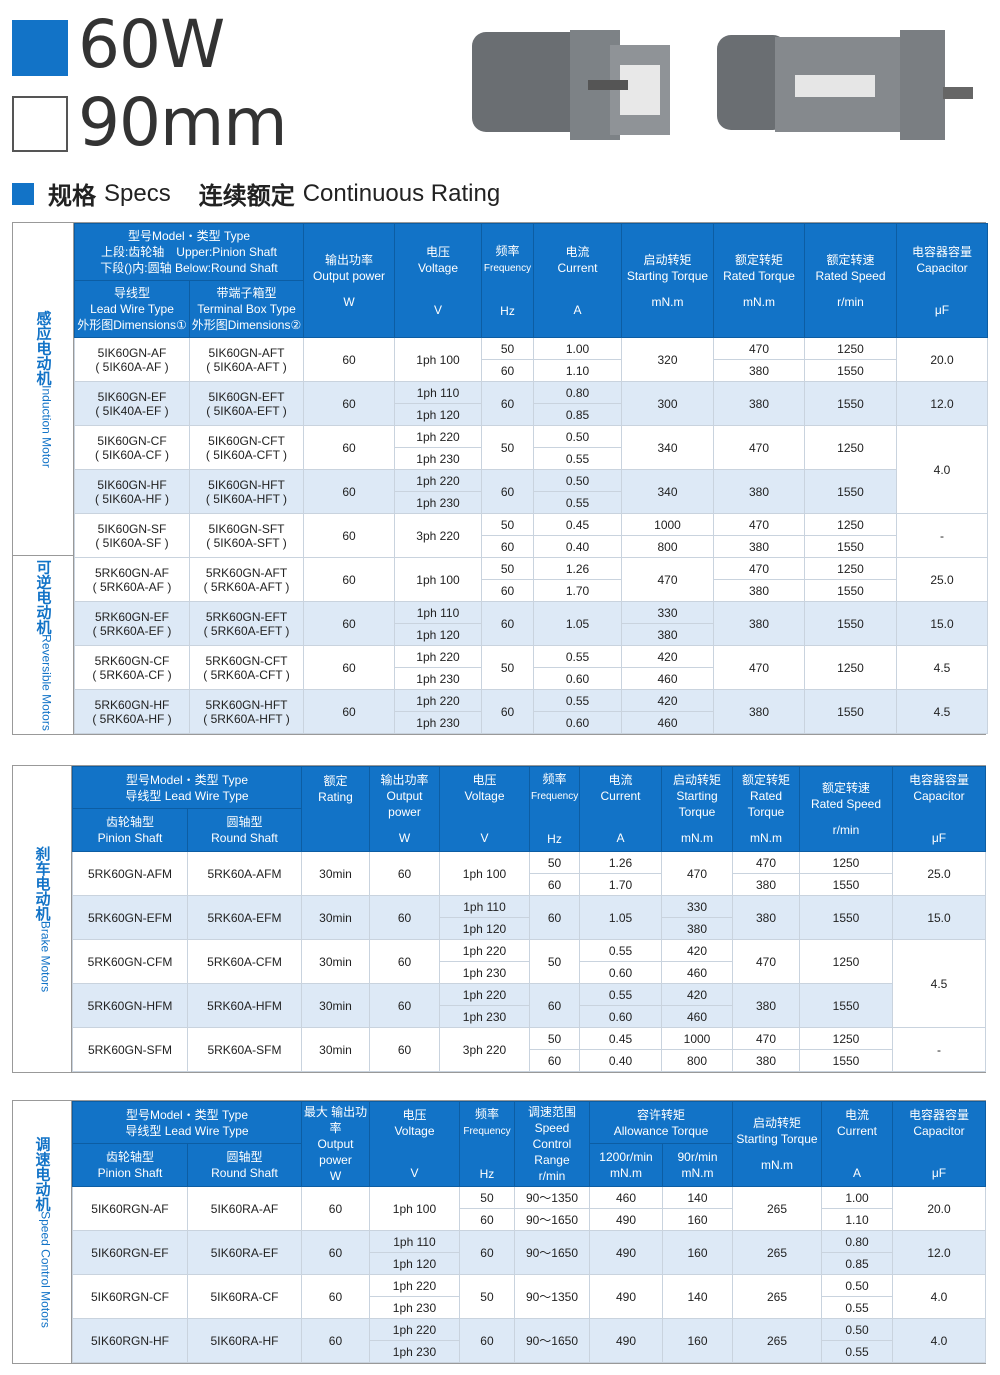 Image resolution: width=1000 pixels, height=1375 pixels. Describe the element at coordinates (697, 1252) in the screenshot. I see `a90-cell: 160` at that location.